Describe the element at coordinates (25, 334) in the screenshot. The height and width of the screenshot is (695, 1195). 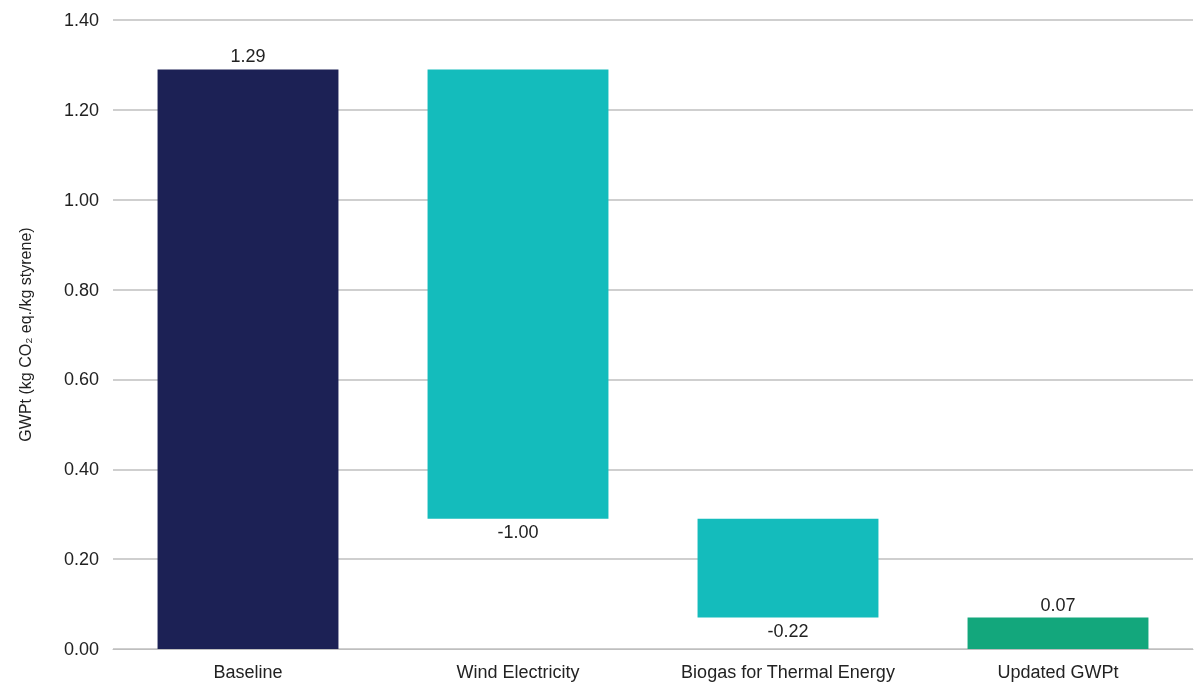
I see `y-axis-title: GWPt (kg CO₂ eq./kg styrene)` at that location.